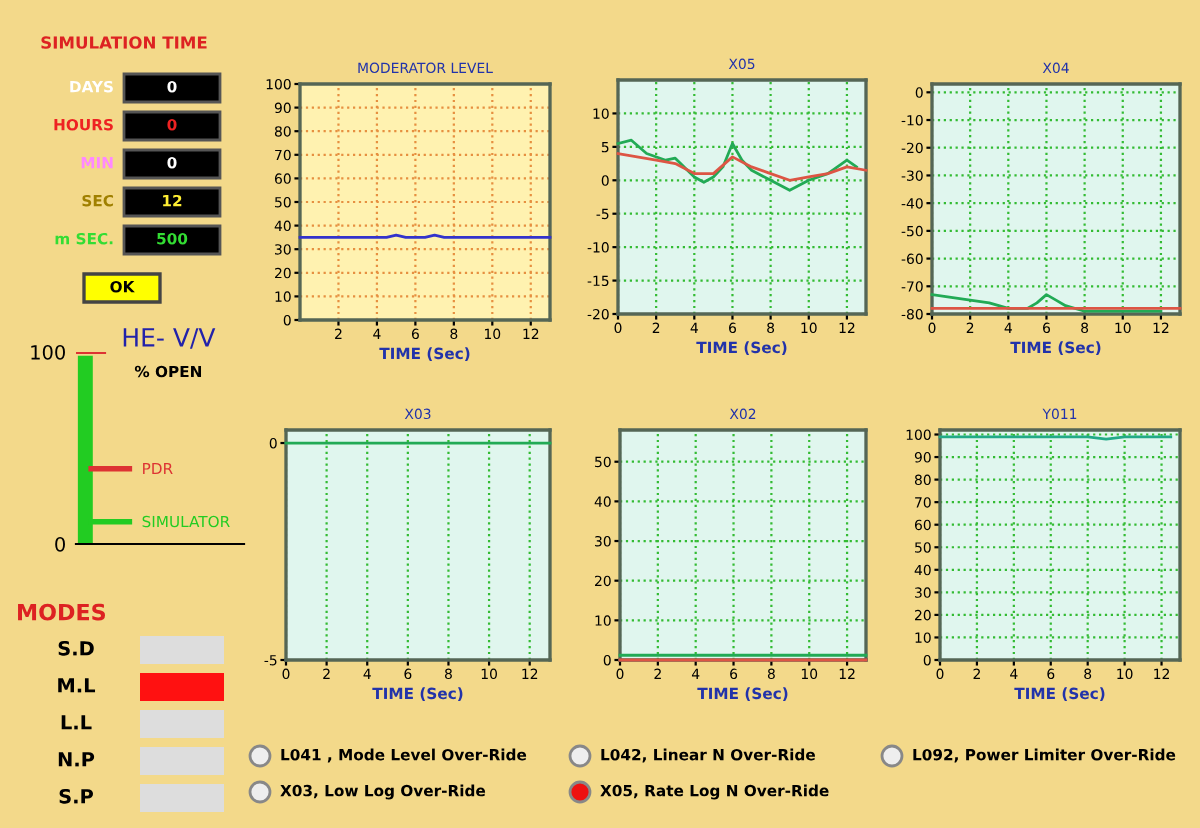  Describe the element at coordinates (48, 352) in the screenshot. I see `y-tick-label: 100` at that location.